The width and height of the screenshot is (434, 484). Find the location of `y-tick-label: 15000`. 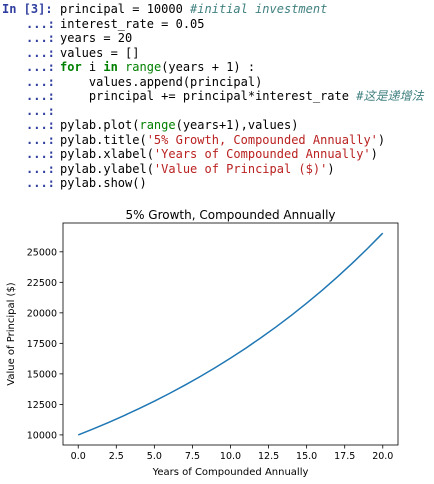

y-tick-label: 15000 is located at coordinates (42, 374).